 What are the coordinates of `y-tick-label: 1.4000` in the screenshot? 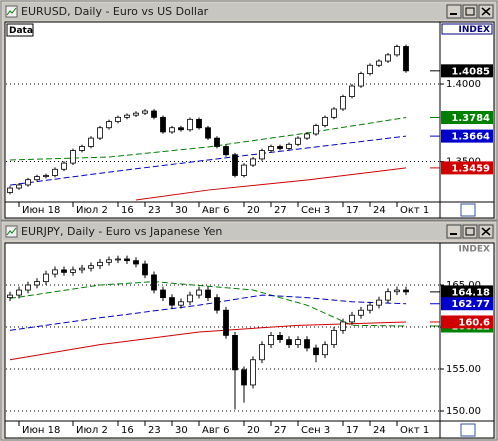 It's located at (463, 84).